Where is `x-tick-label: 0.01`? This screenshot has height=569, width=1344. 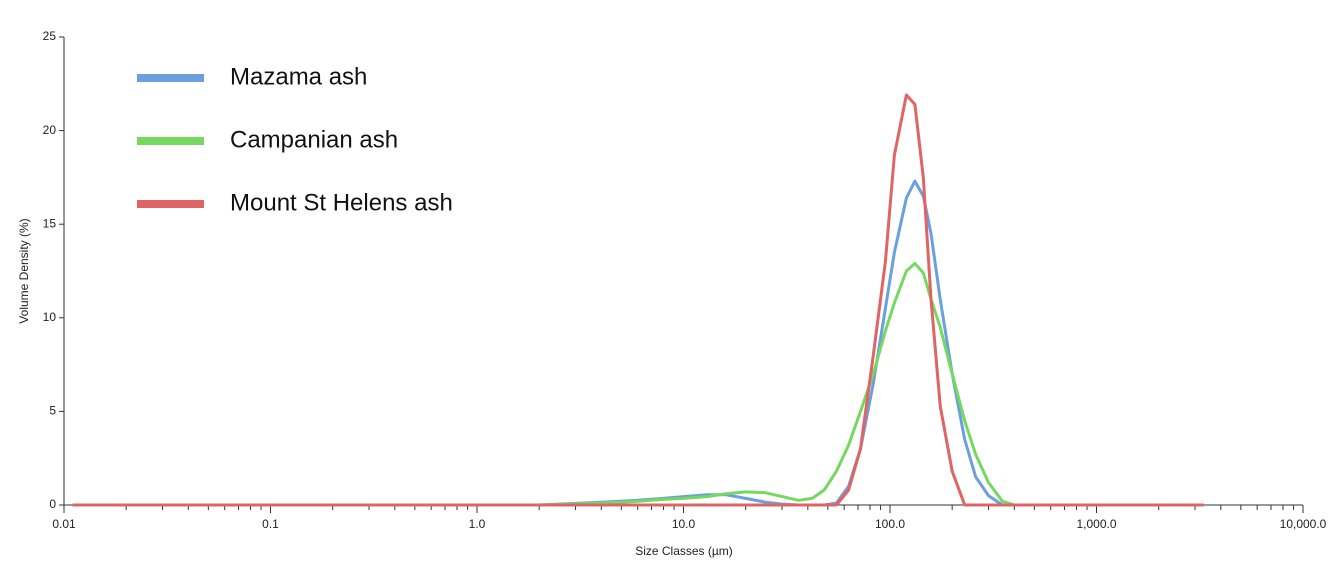 x-tick-label: 0.01 is located at coordinates (64, 524).